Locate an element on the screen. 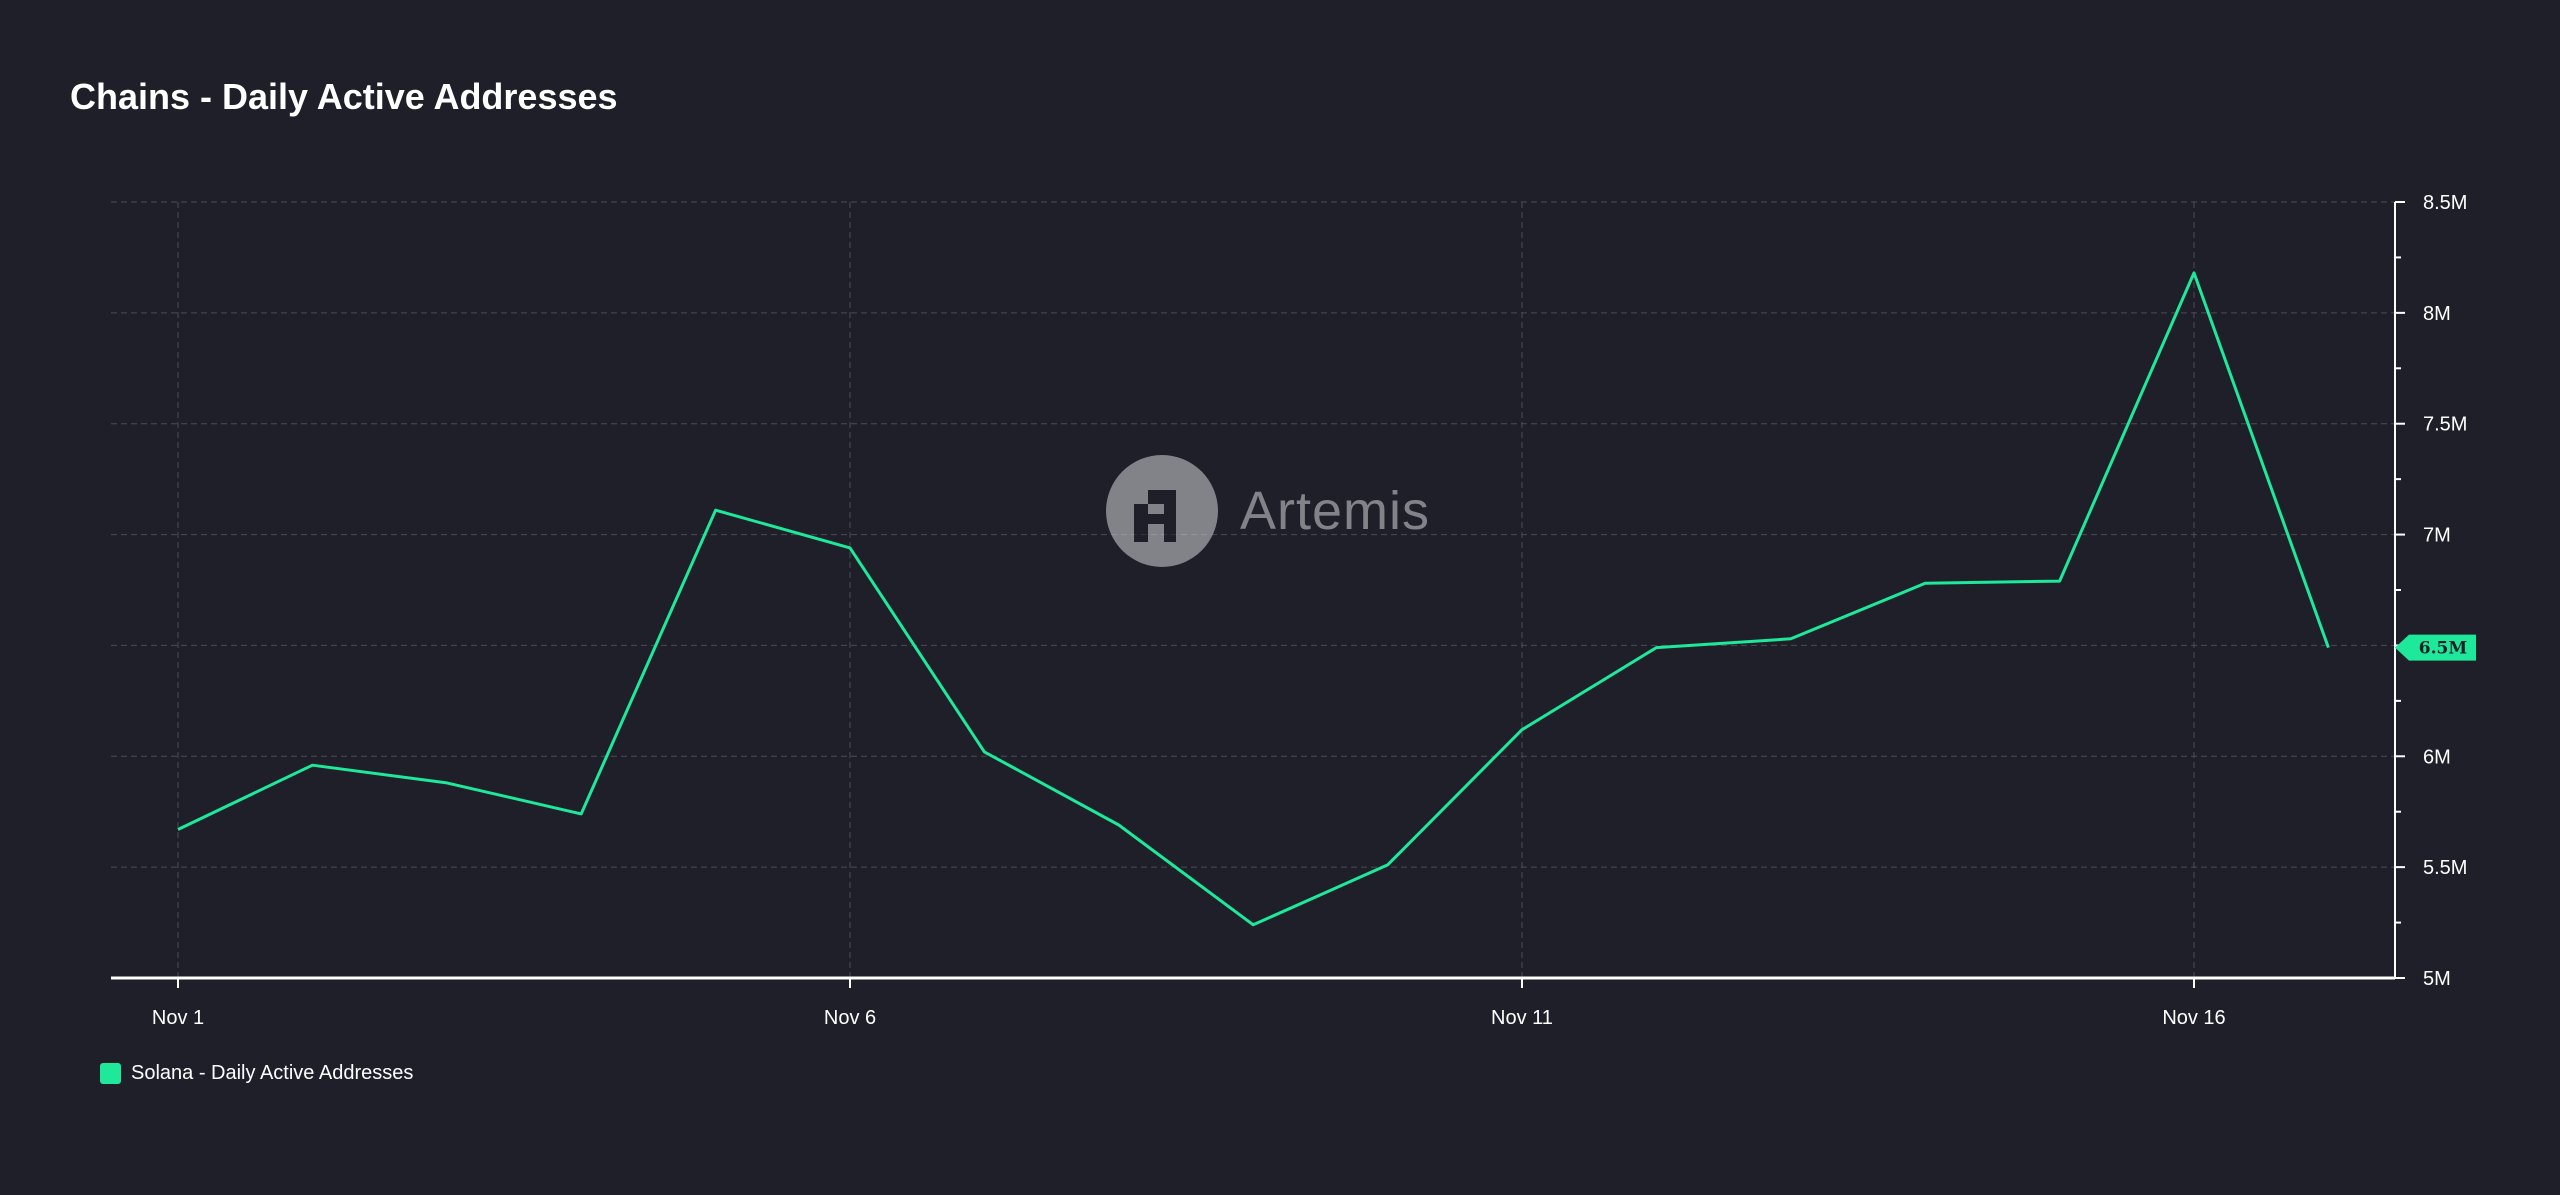 This screenshot has width=2560, height=1195. watermark-text: Artemis is located at coordinates (1335, 511).